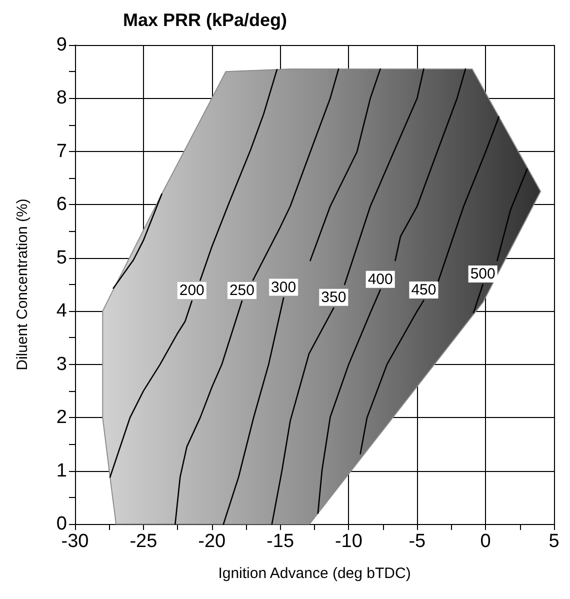  I want to click on x-axis-title: Ignition Advance (deg bTDC), so click(314, 573).